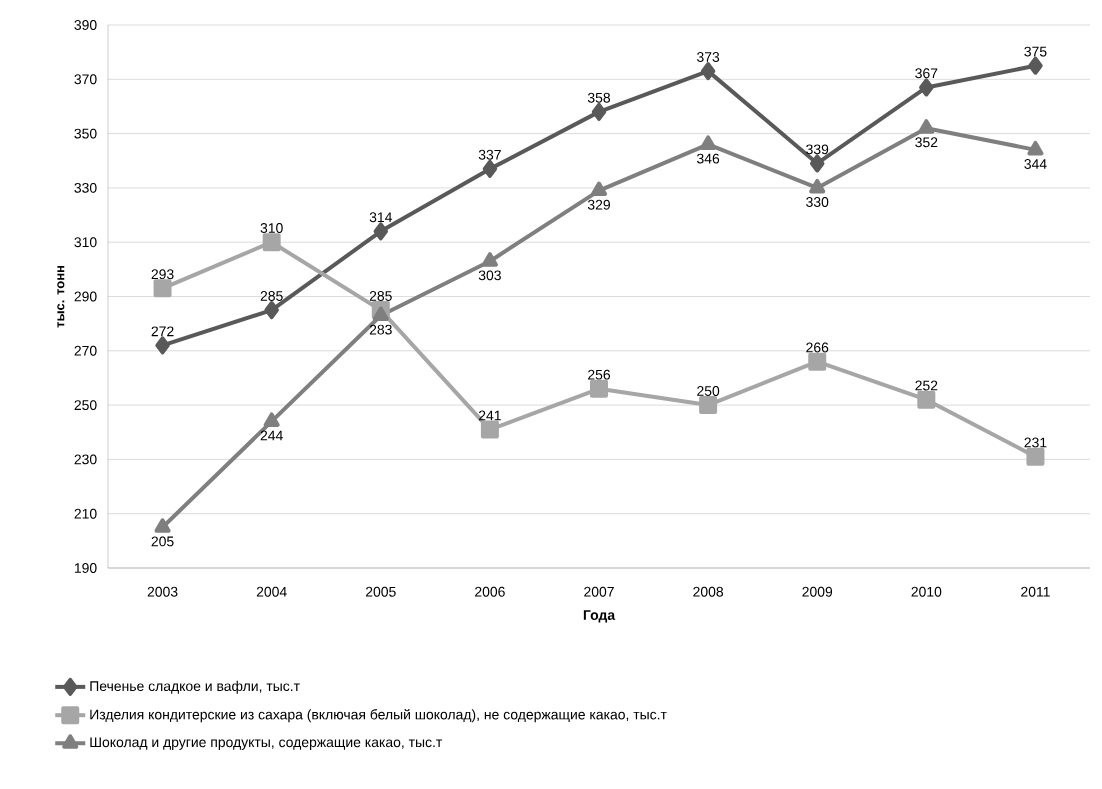 Image resolution: width=1102 pixels, height=789 pixels. What do you see at coordinates (271, 228) in the screenshot?
I see `data-label: 310` at bounding box center [271, 228].